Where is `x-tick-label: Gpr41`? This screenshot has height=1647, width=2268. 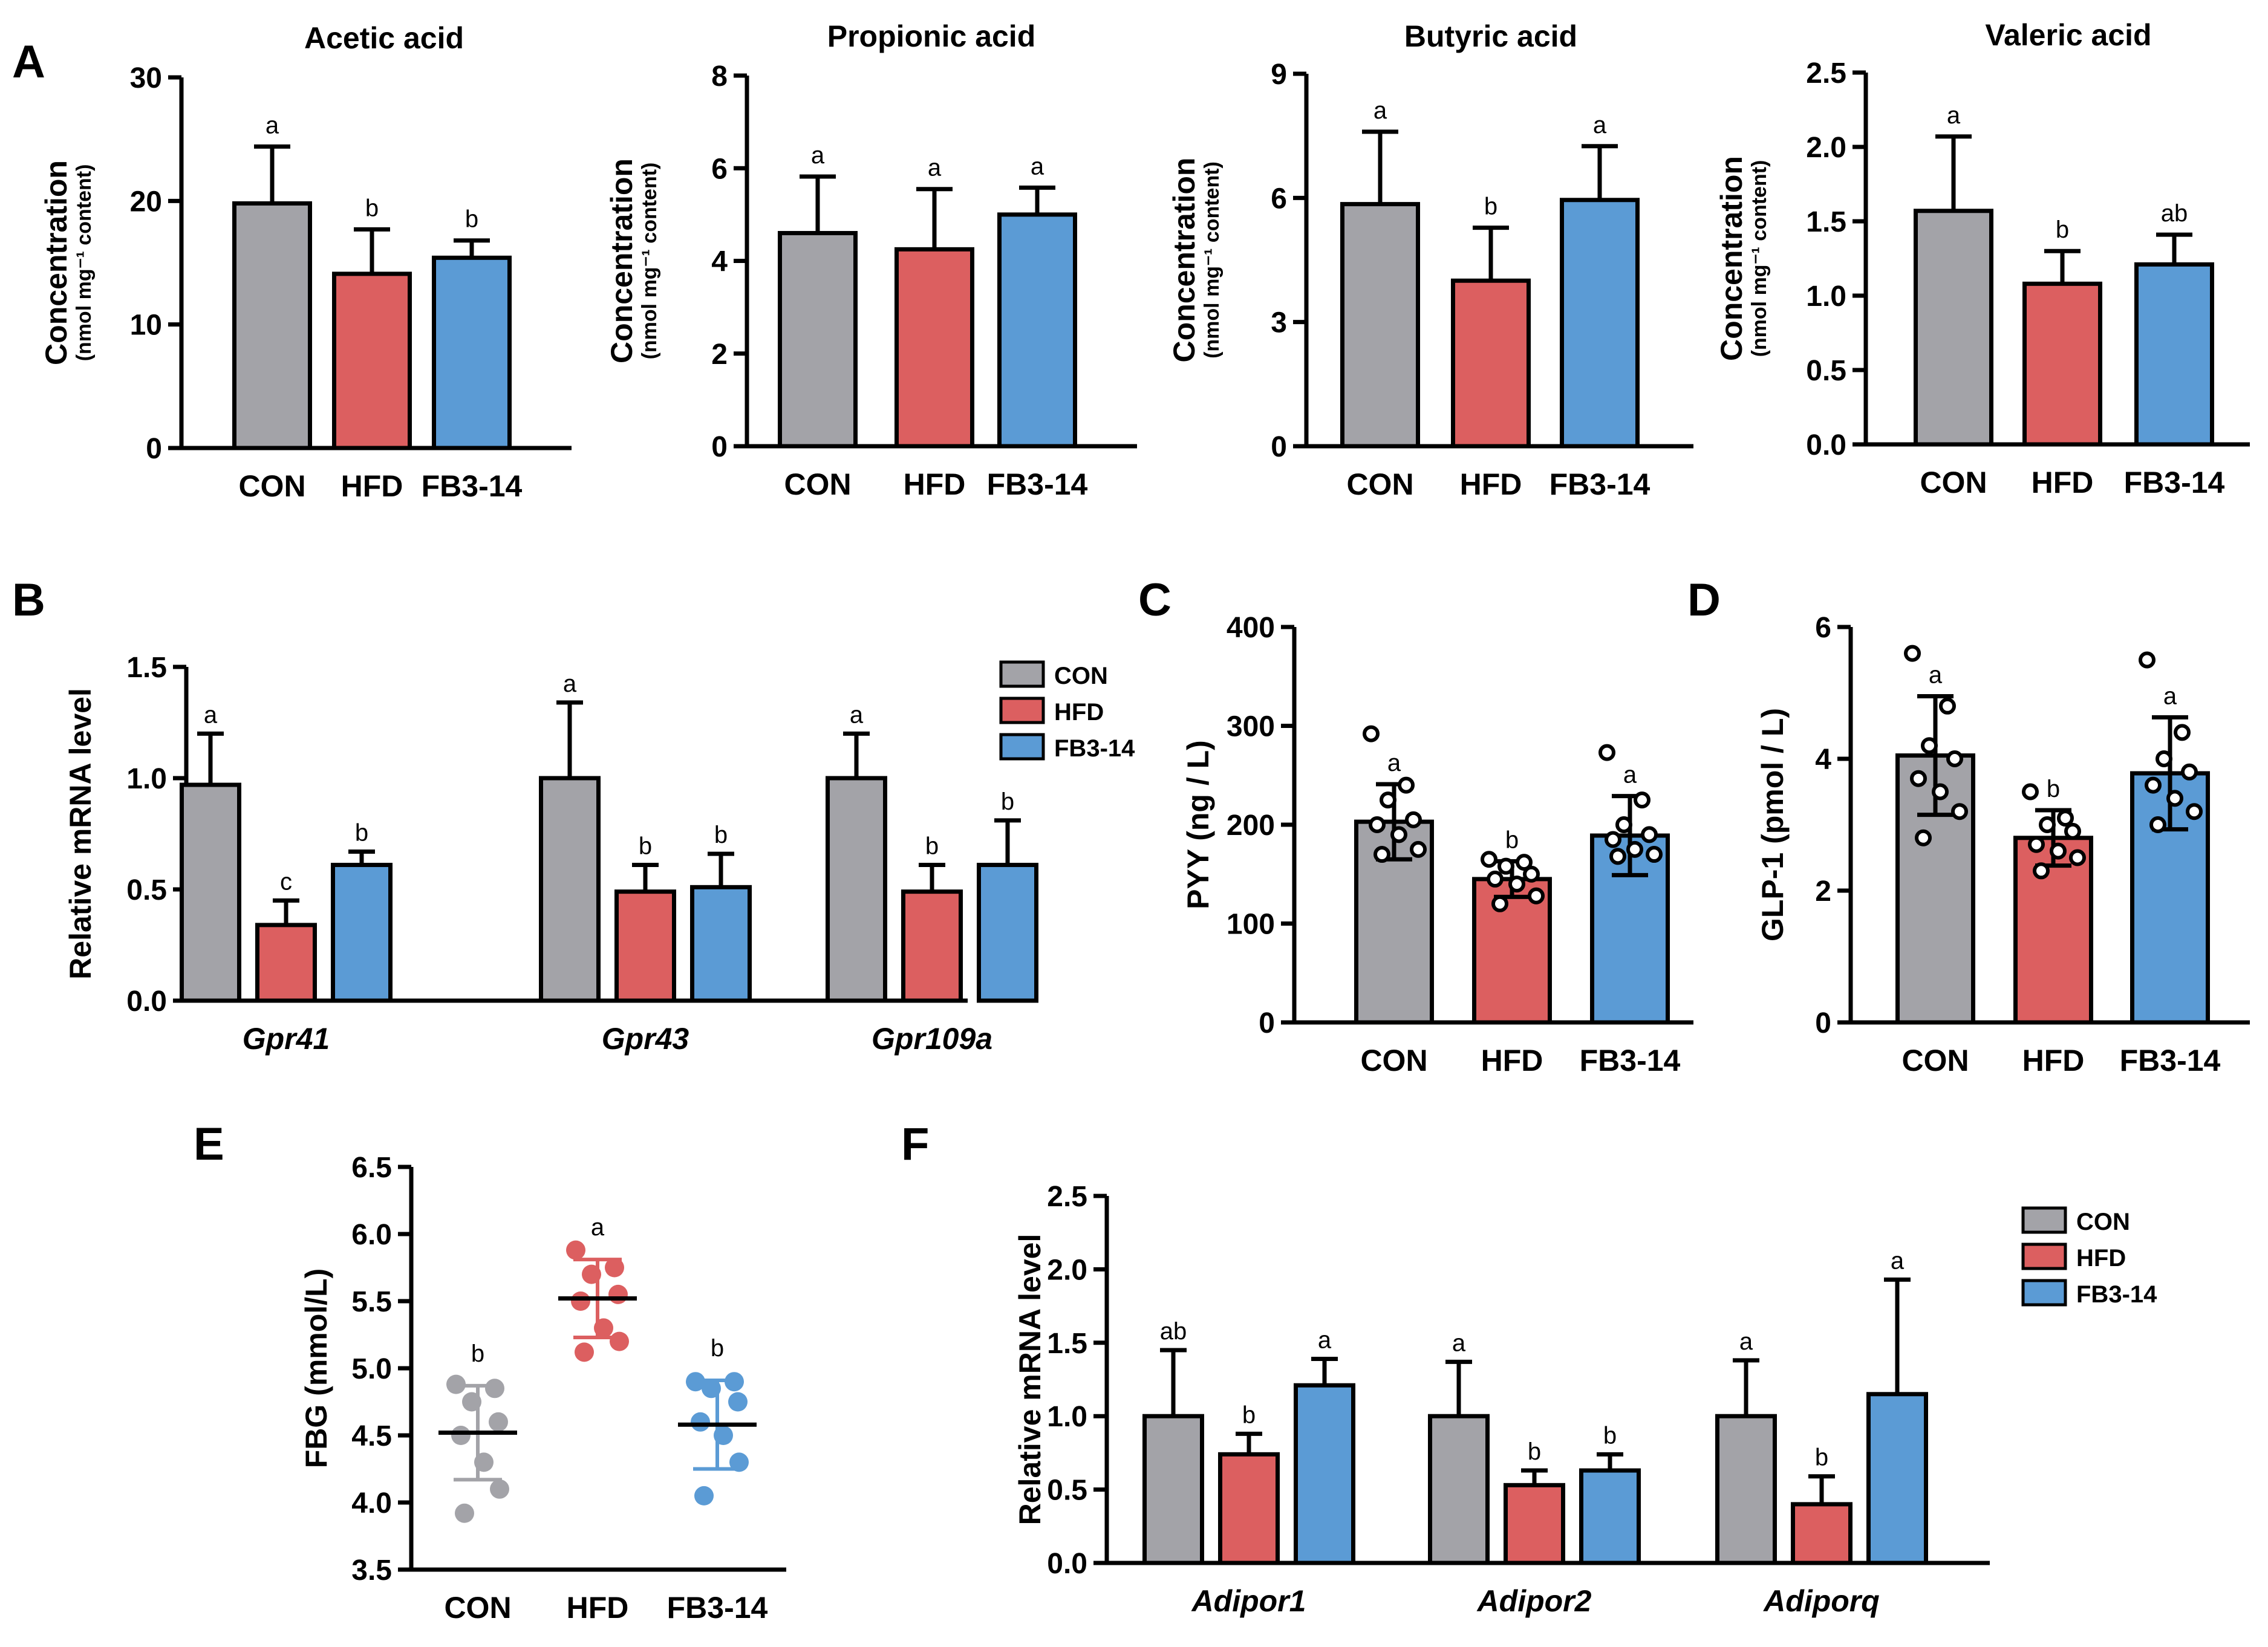
x-tick-label: Gpr41 is located at coordinates (286, 1039).